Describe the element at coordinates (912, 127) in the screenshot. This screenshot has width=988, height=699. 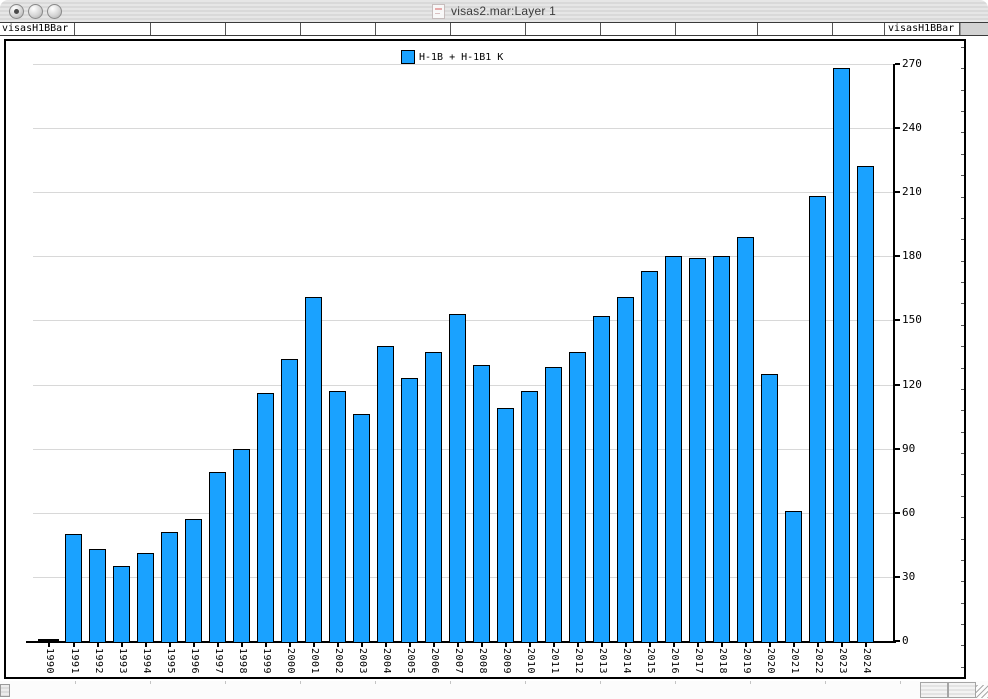
I see `y-axis-label-240: 240` at that location.